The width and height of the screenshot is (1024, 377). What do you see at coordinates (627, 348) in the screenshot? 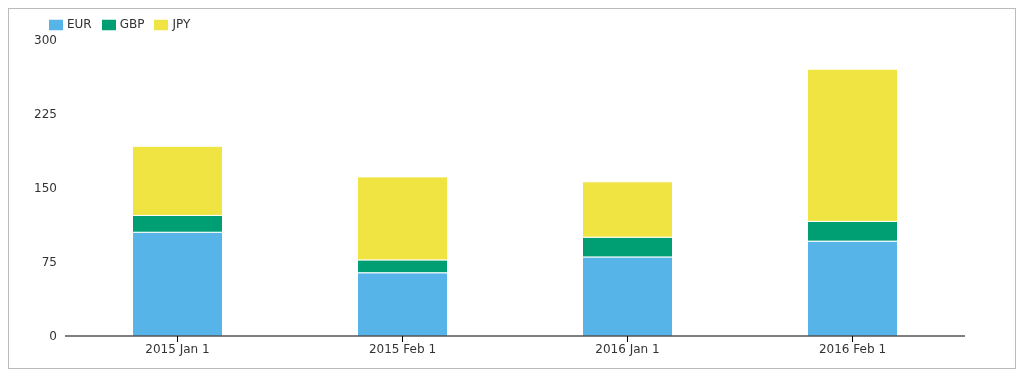
I see `x-tick-label: 2016 Jan 1` at bounding box center [627, 348].